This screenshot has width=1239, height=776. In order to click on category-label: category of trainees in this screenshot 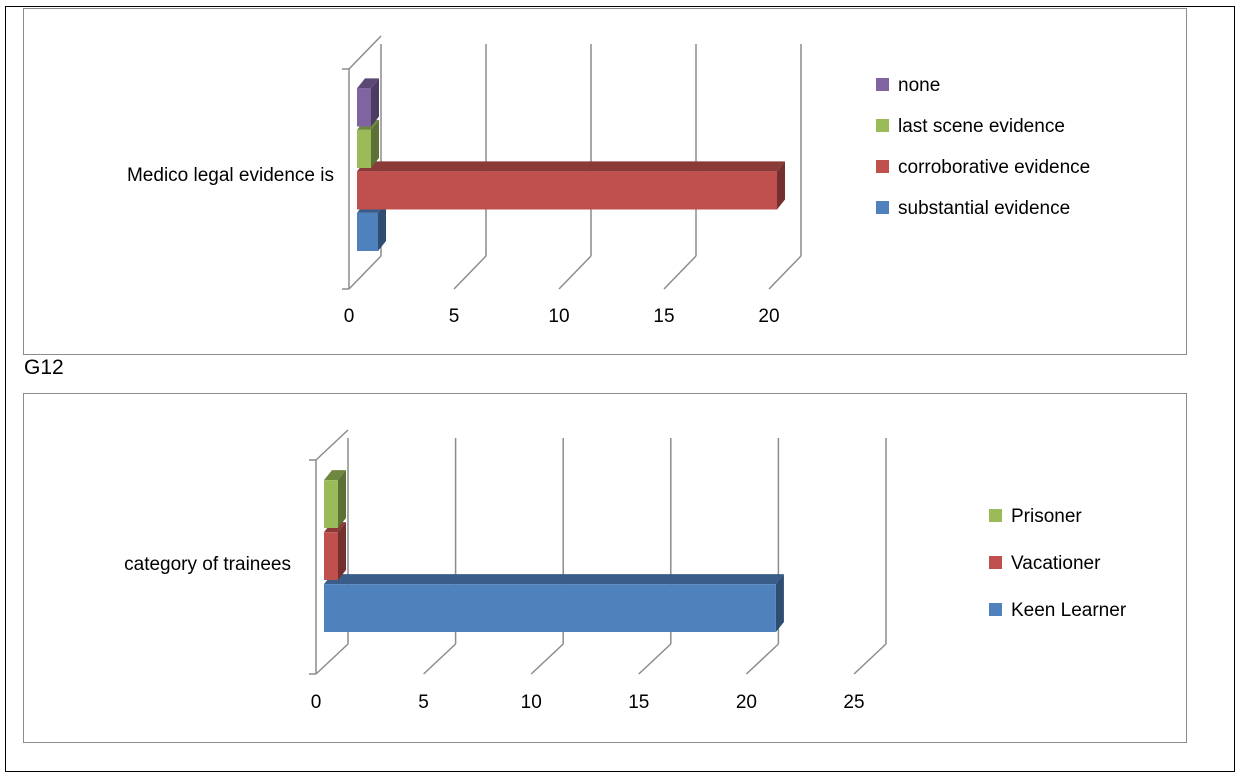, I will do `click(207, 564)`.